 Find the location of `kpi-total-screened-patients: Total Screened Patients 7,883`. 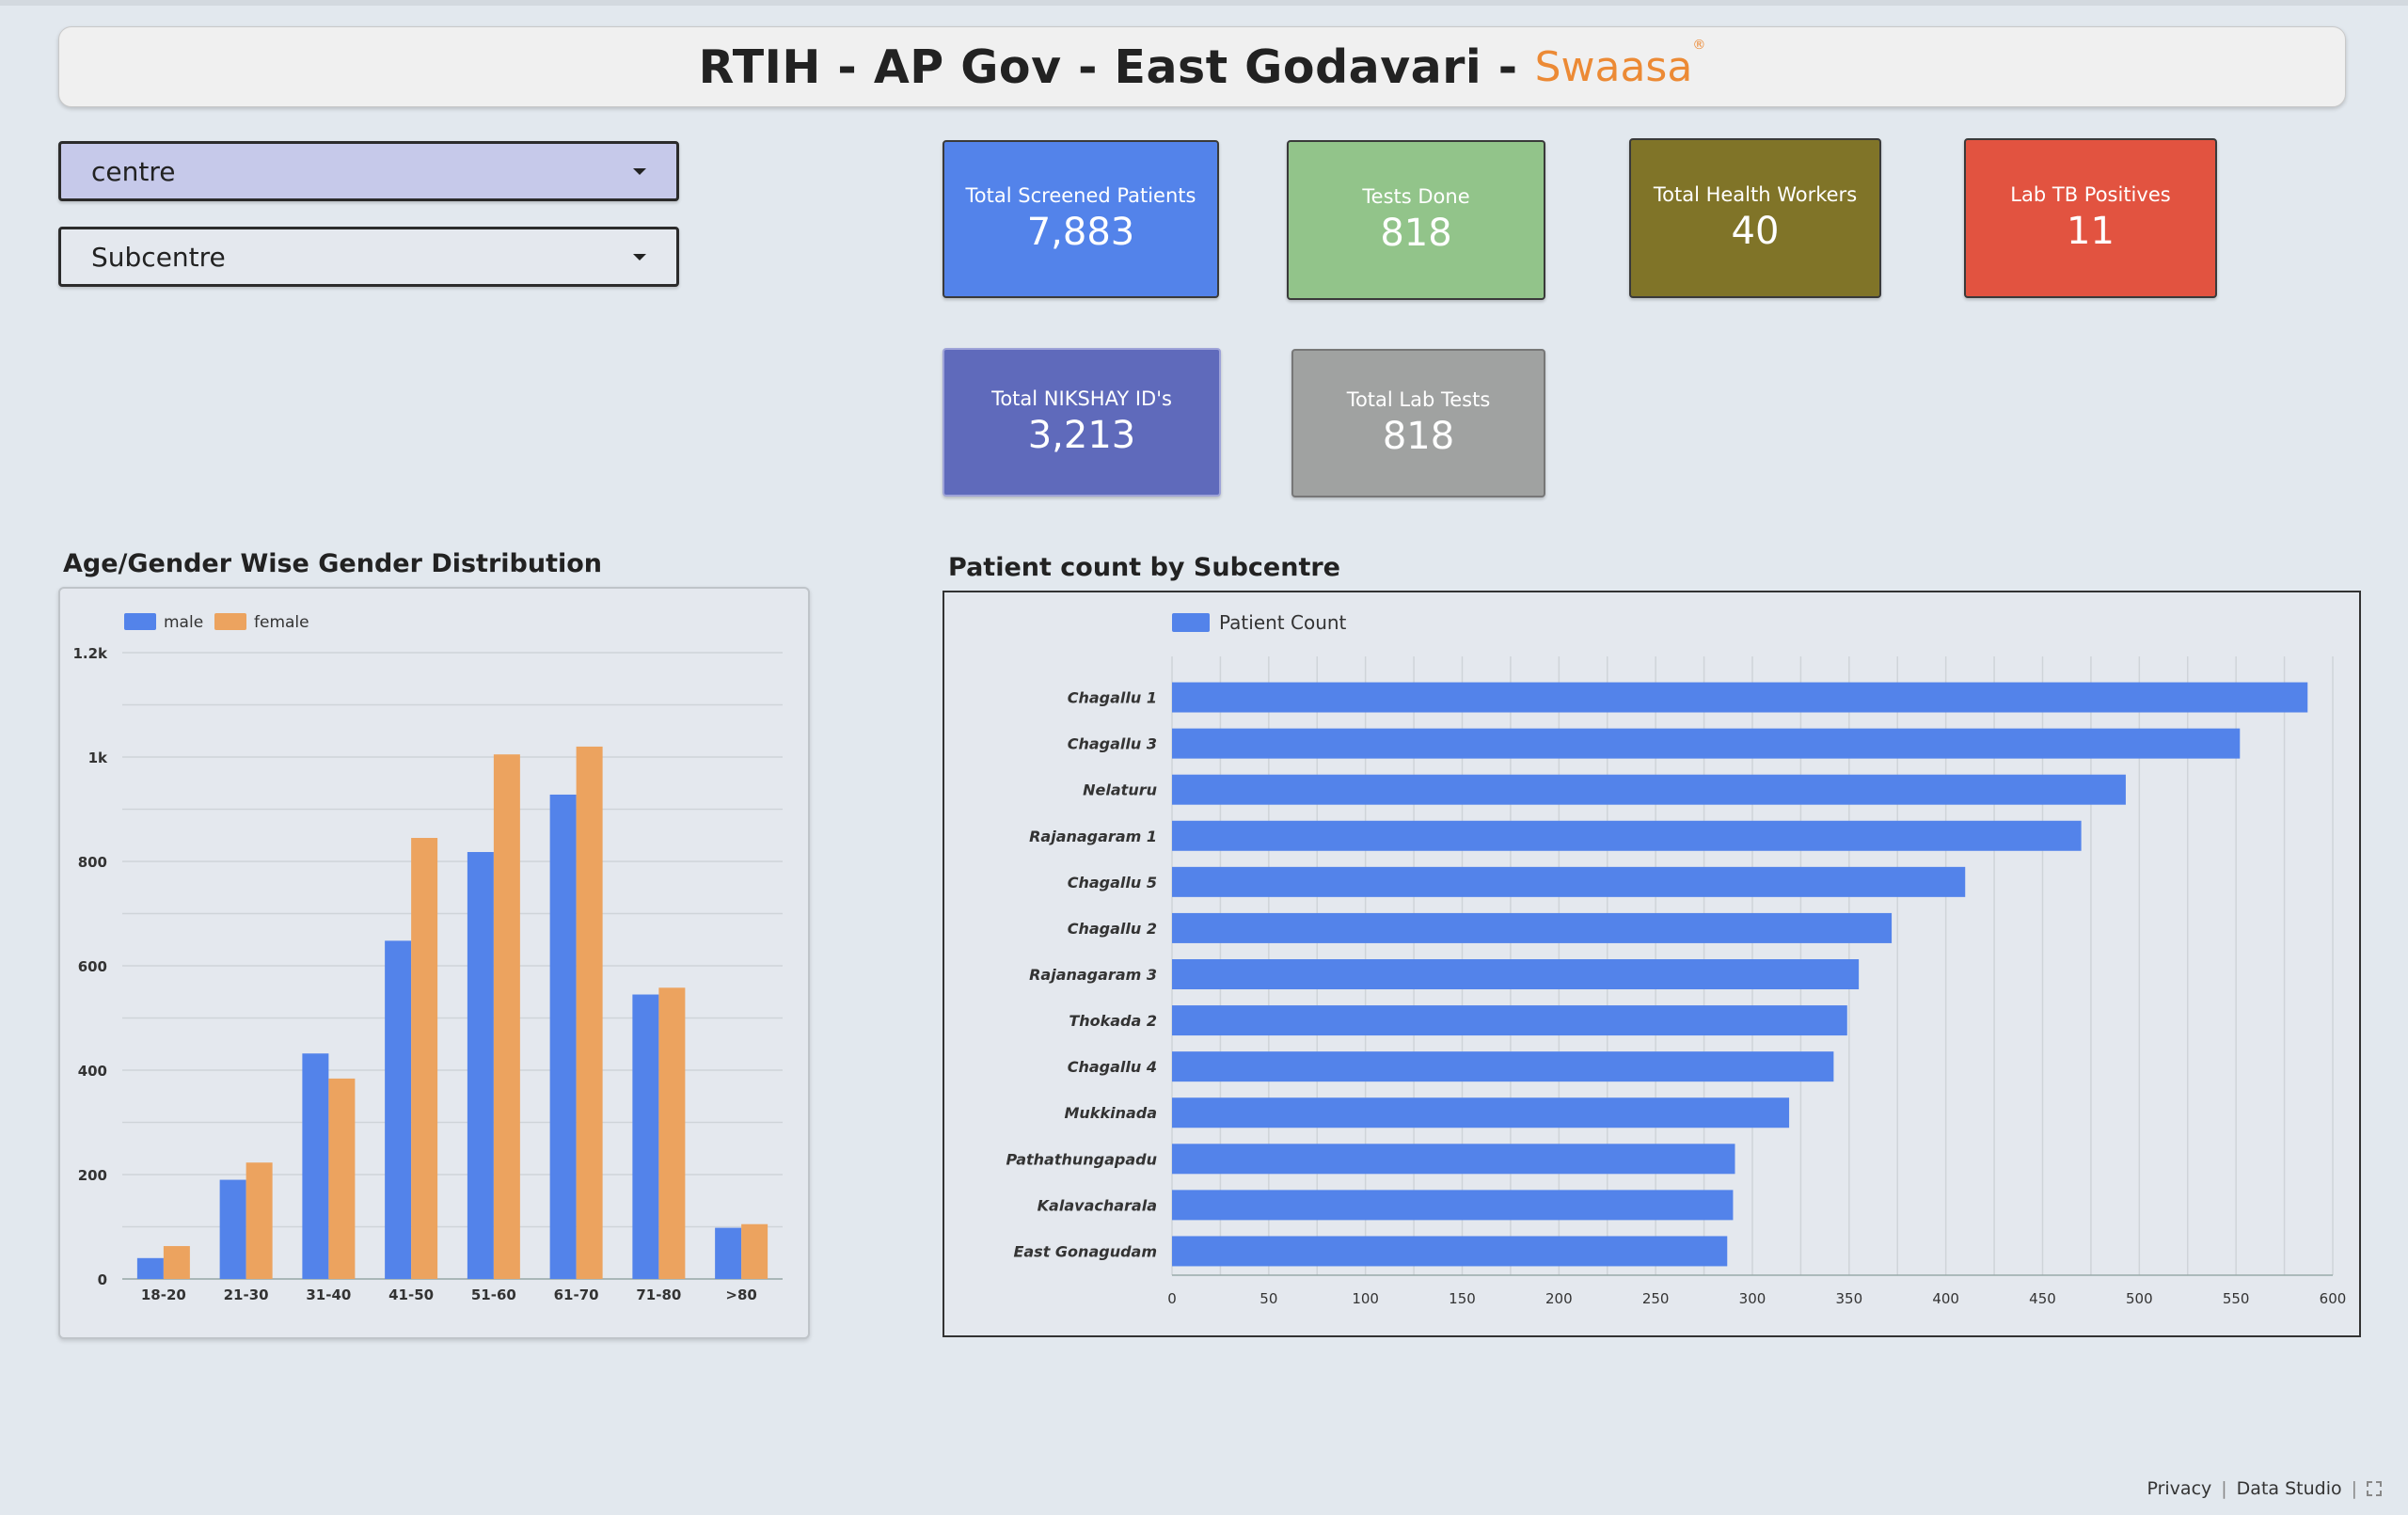

kpi-total-screened-patients: Total Screened Patients 7,883 is located at coordinates (1081, 219).